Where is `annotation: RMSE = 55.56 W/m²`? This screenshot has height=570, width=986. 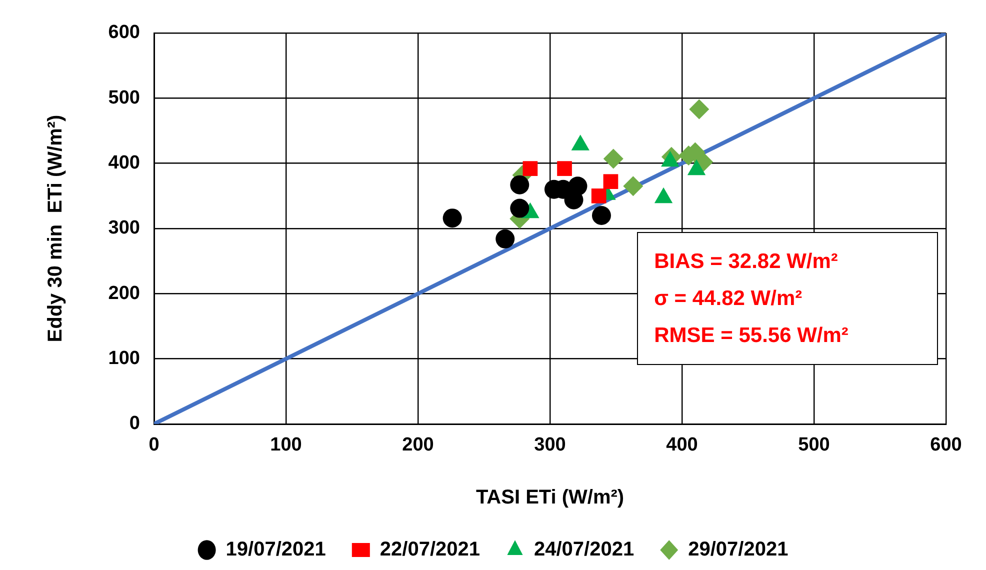 annotation: RMSE = 55.56 W/m² is located at coordinates (752, 336).